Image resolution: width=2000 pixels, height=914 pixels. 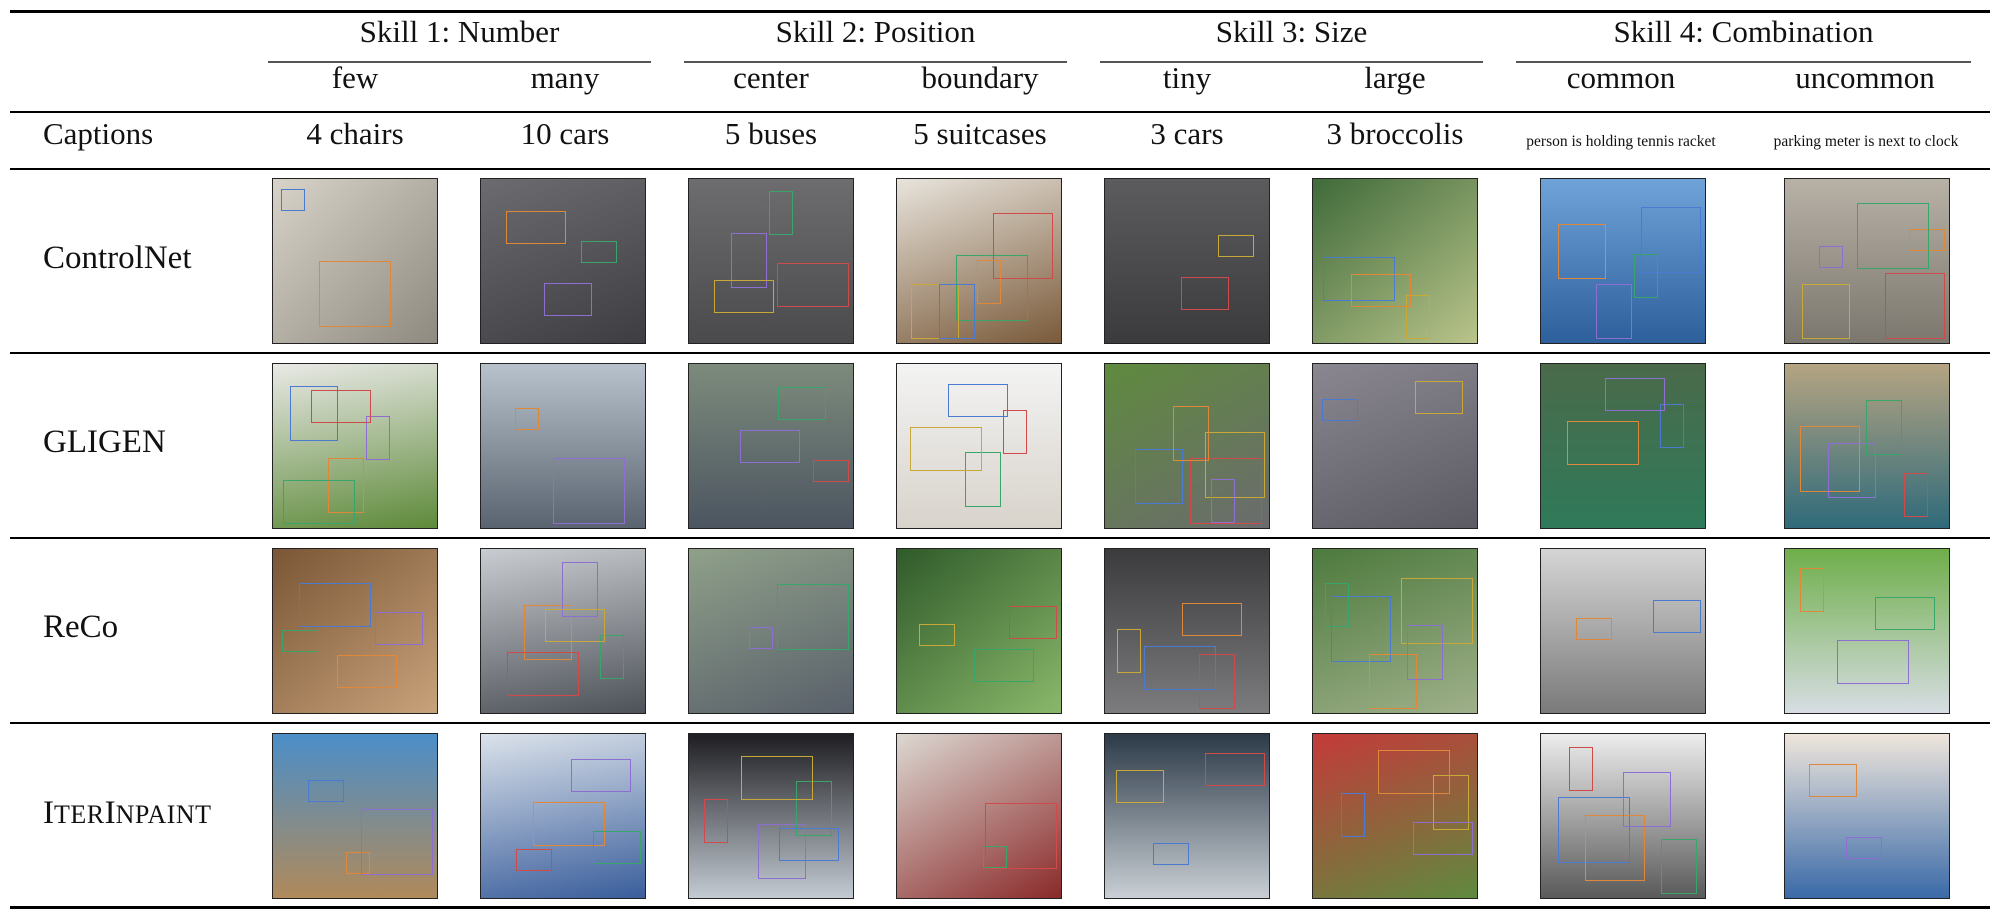 I want to click on caption-5-buses: 5 buses, so click(x=771, y=133).